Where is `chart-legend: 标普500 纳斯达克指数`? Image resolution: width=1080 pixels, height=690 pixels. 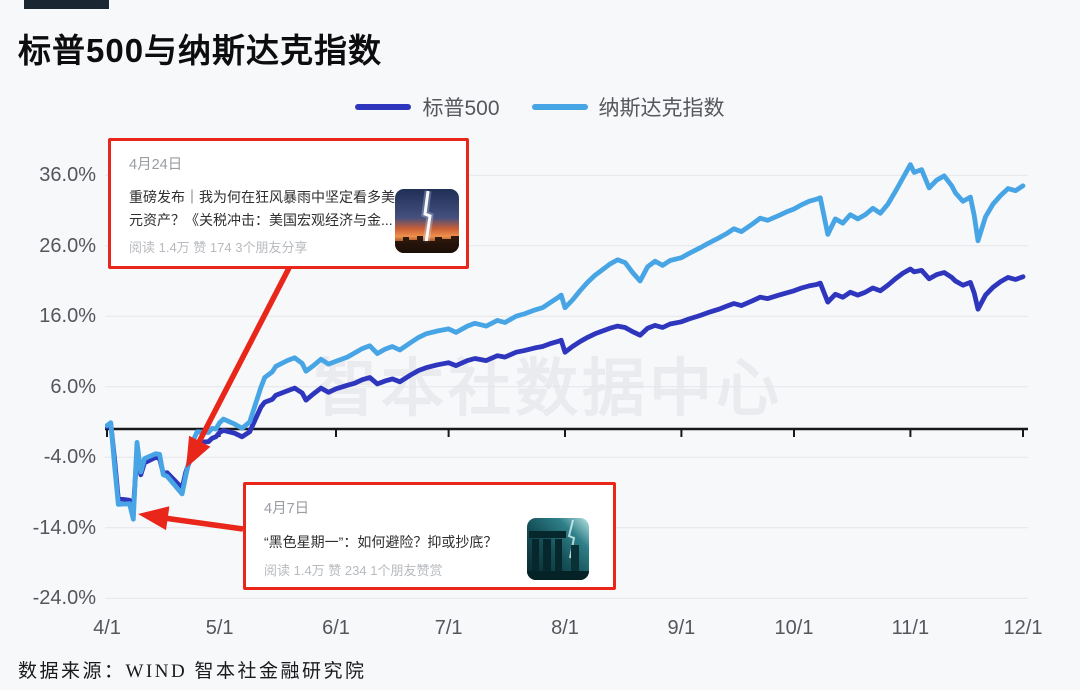
chart-legend: 标普500 纳斯达克指数 is located at coordinates (540, 107).